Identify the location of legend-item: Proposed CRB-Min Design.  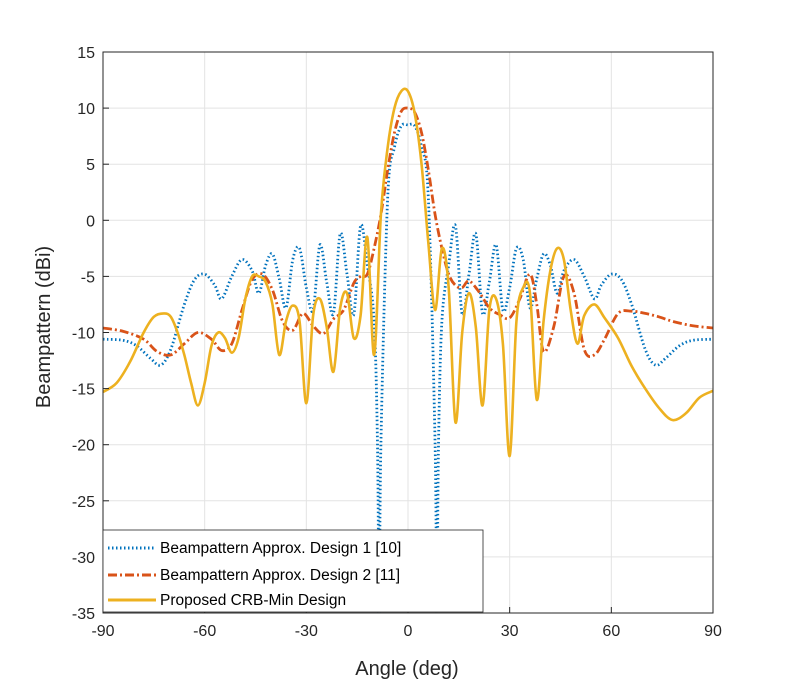
(227, 600).